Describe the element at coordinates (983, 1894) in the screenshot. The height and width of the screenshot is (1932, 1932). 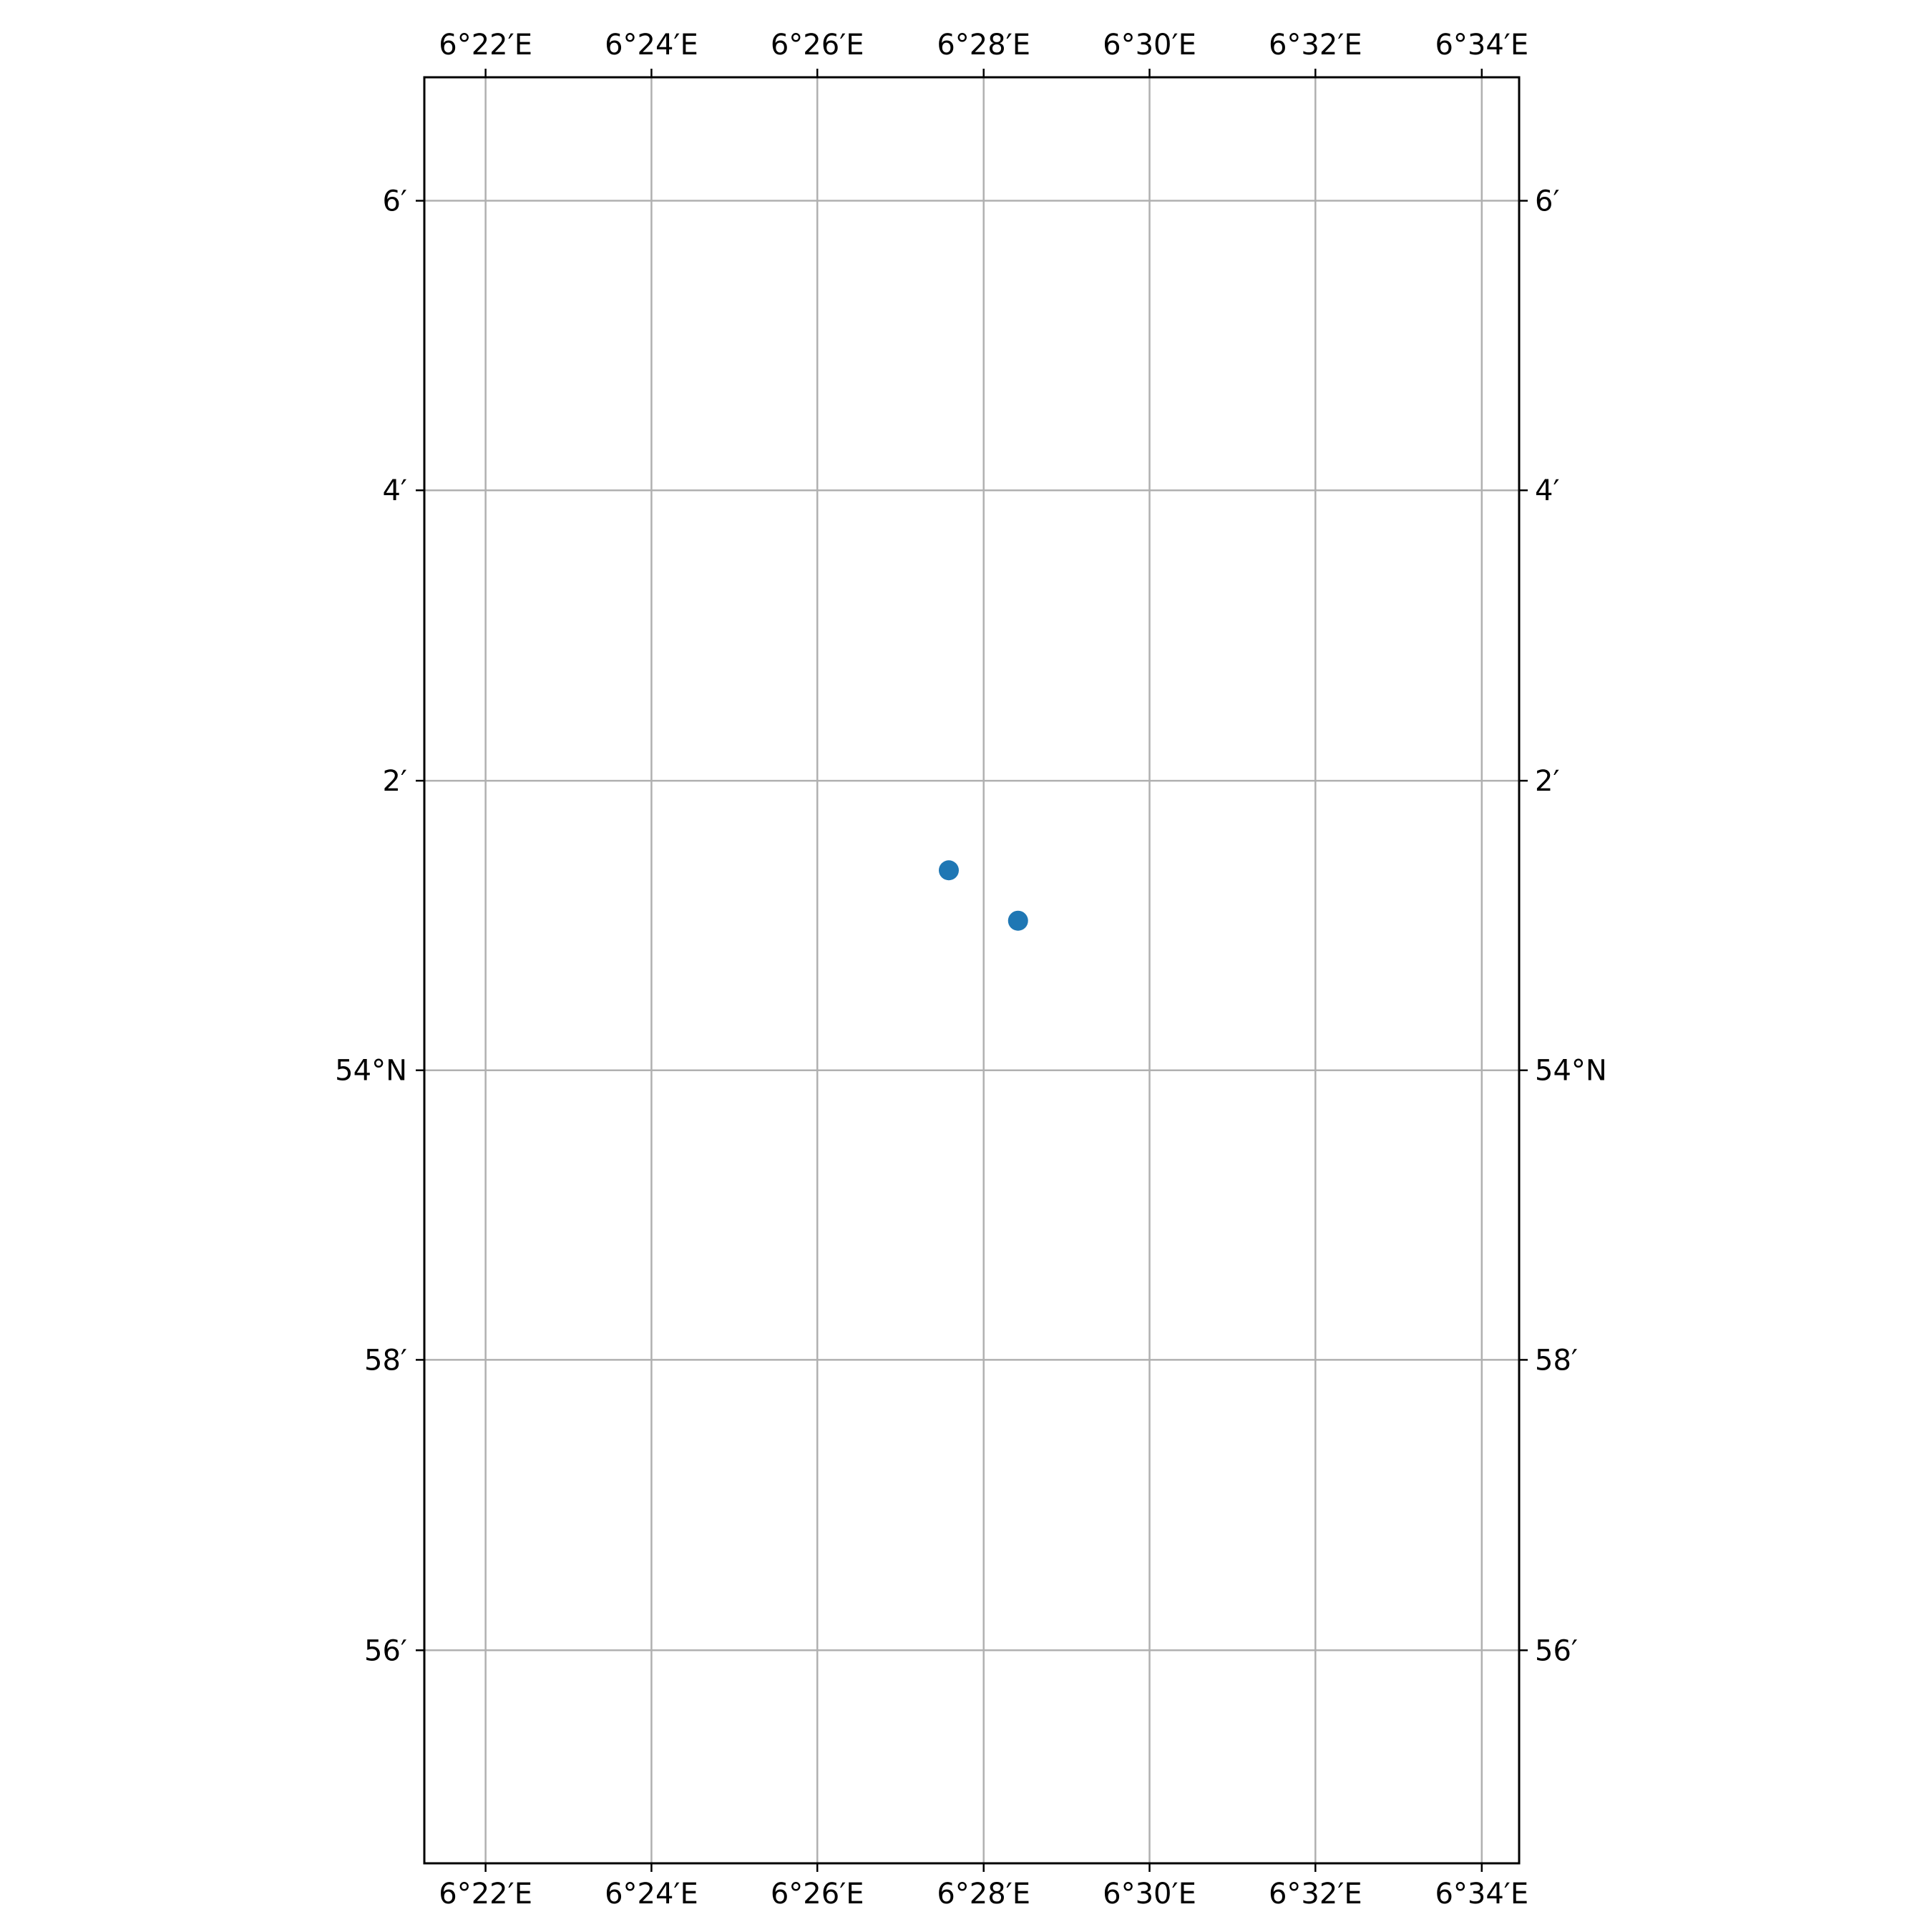
I see `lon-label-bottom: 6°28′E` at that location.